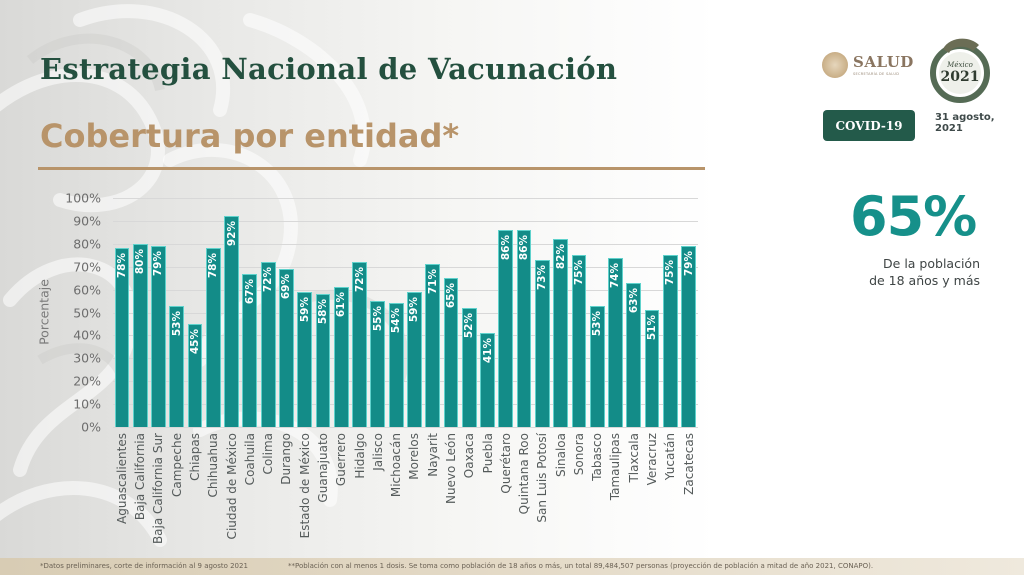 The image size is (1024, 575). What do you see at coordinates (469, 325) in the screenshot?
I see `bar-value-label: 52%` at bounding box center [469, 325].